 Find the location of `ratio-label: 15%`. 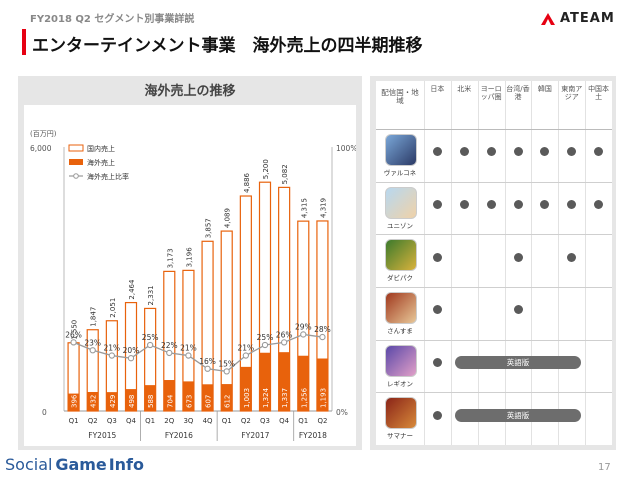

ratio-label: 15% is located at coordinates (226, 363).